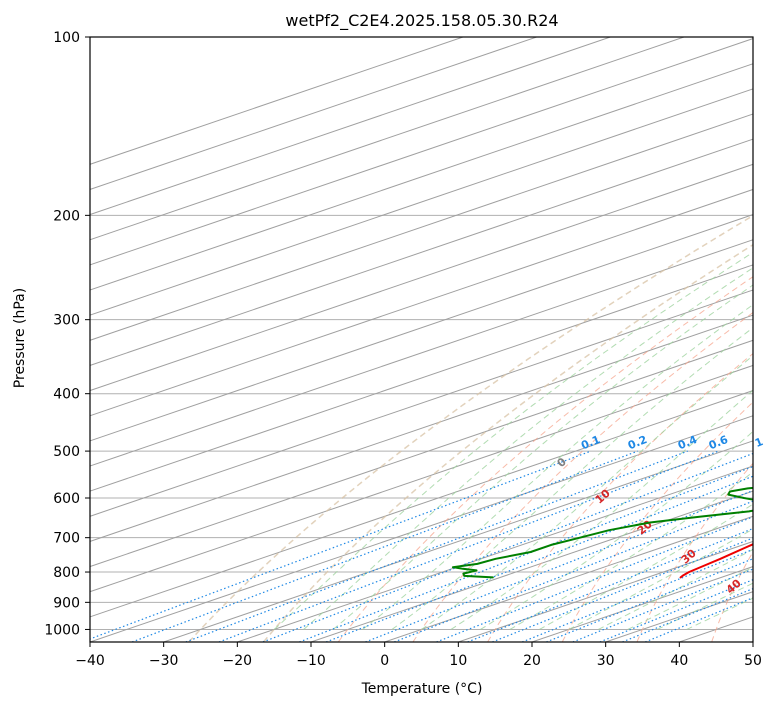  I want to click on x-tick-label: 40, so click(679, 661).